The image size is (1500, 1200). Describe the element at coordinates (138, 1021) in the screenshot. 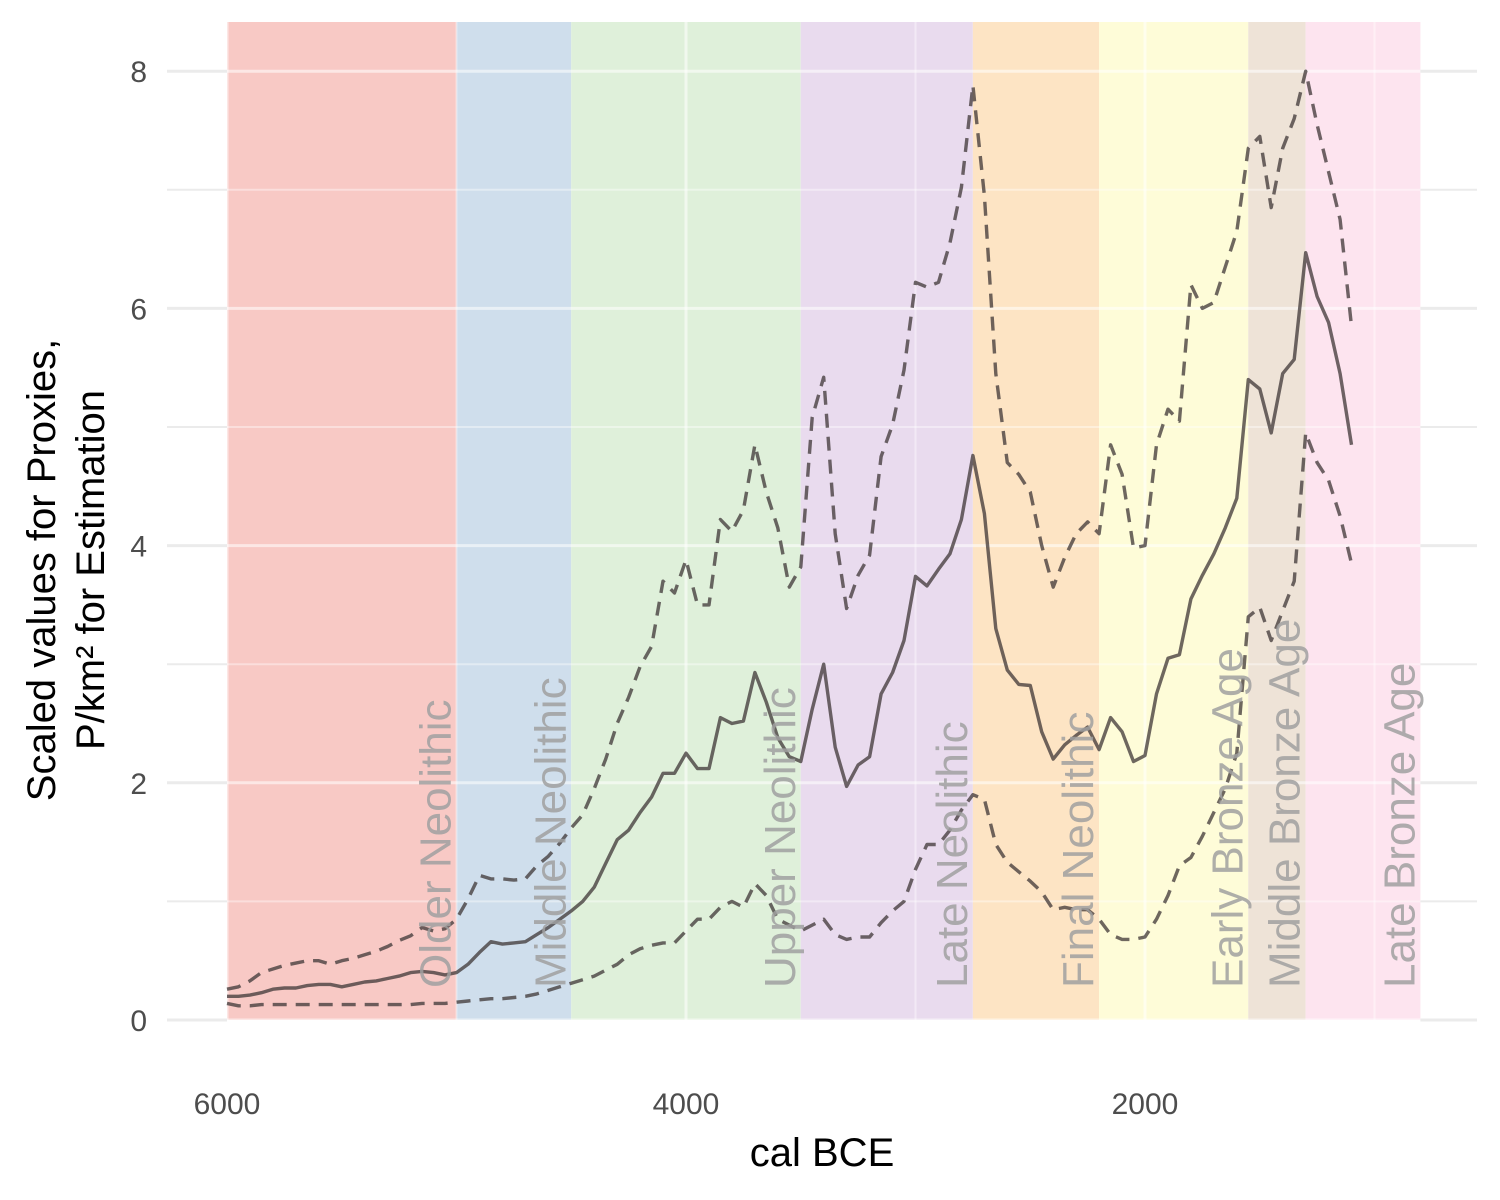

I see `y-tick-label: 0` at that location.